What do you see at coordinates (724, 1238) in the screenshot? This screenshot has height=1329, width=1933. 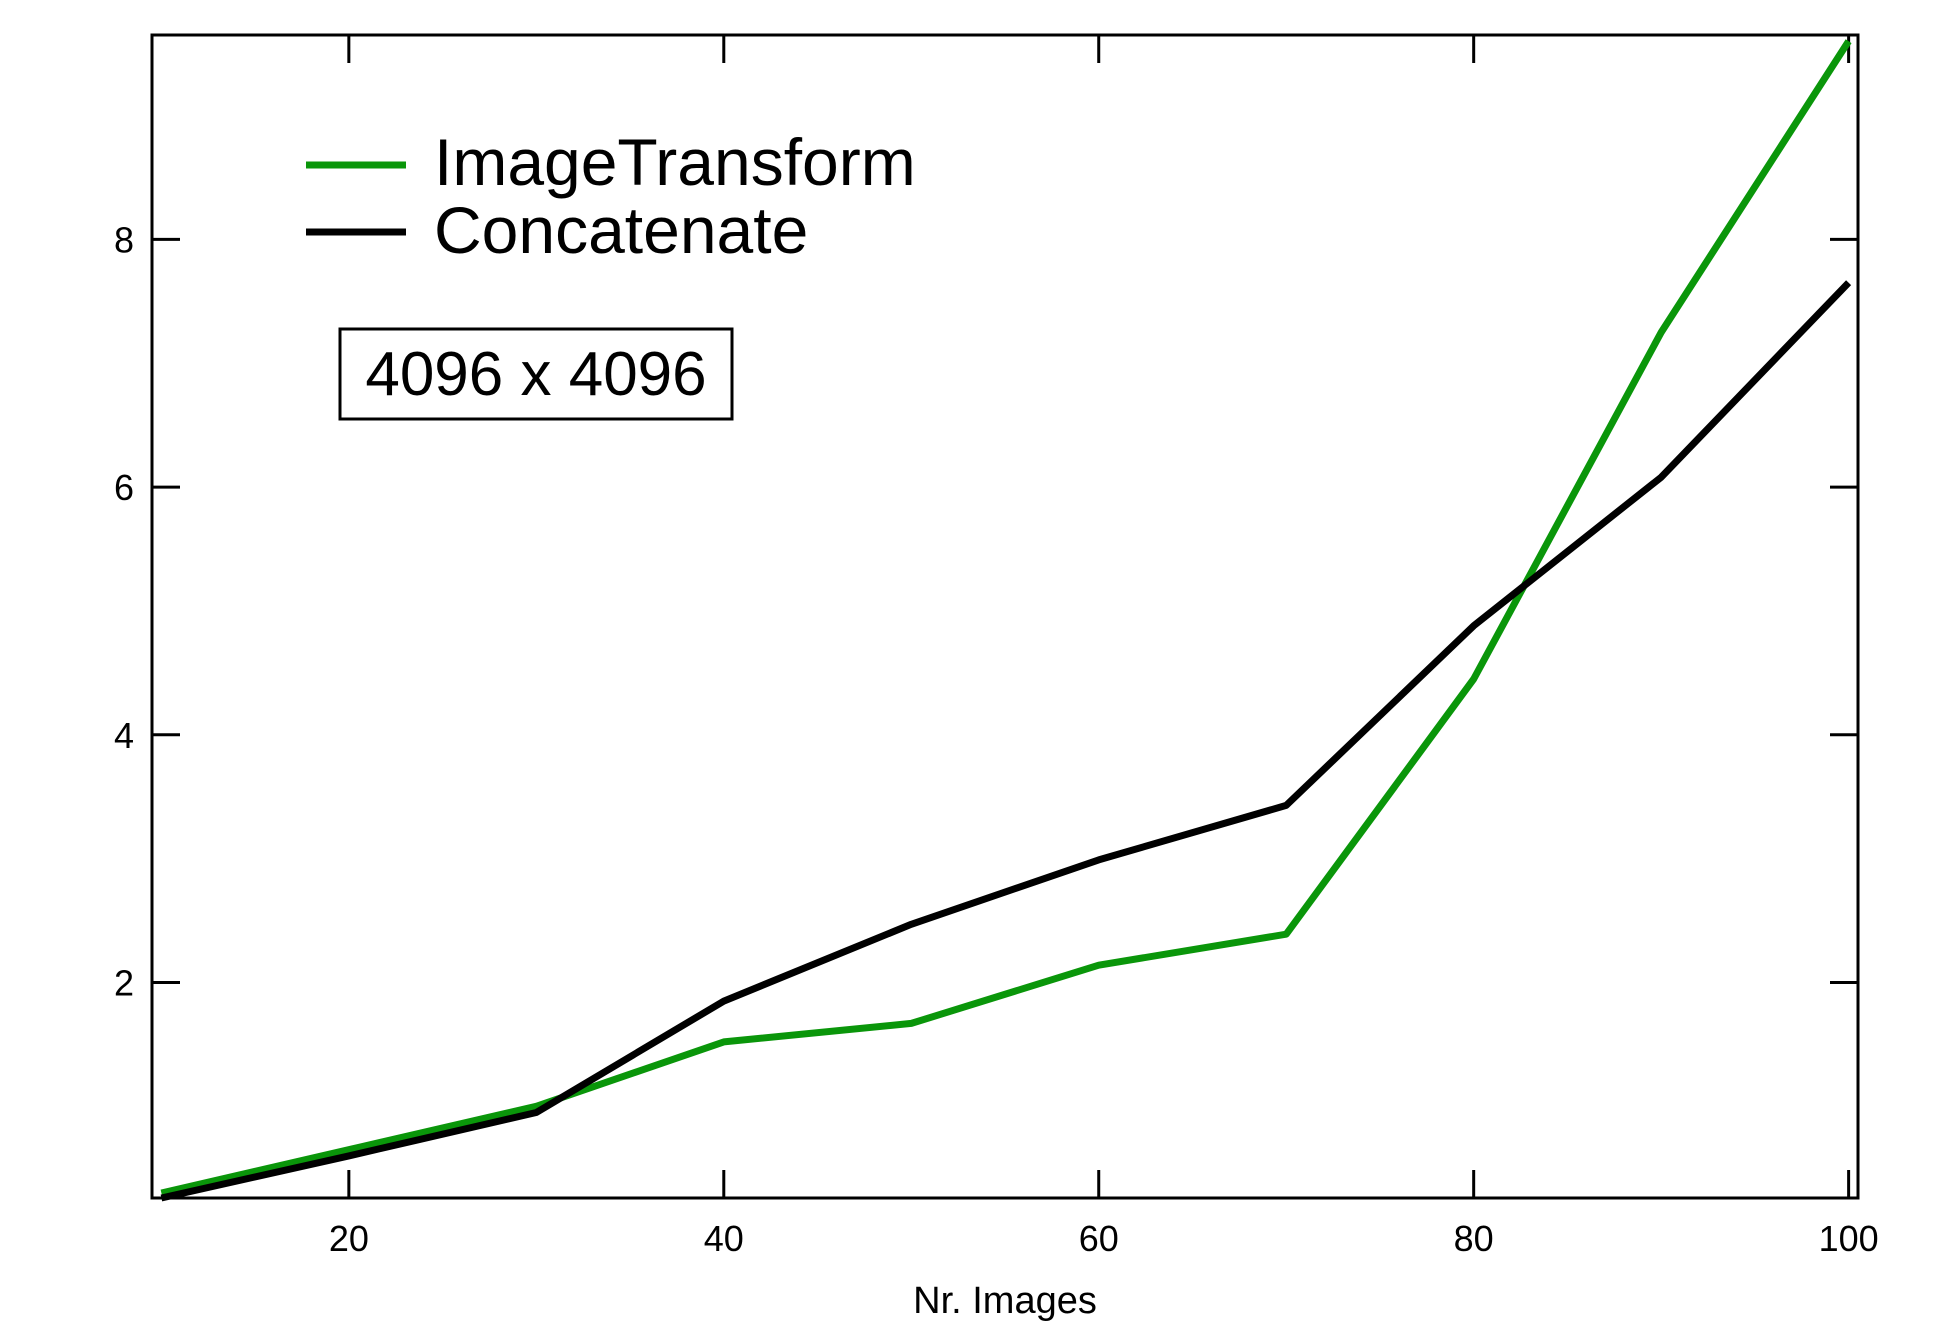 I see `x-tick-label: 40` at bounding box center [724, 1238].